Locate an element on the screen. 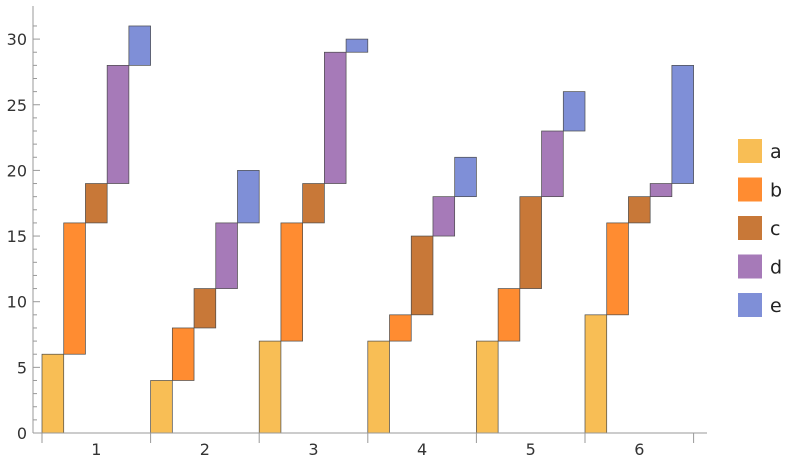  legend-item-b: b is located at coordinates (760, 189).